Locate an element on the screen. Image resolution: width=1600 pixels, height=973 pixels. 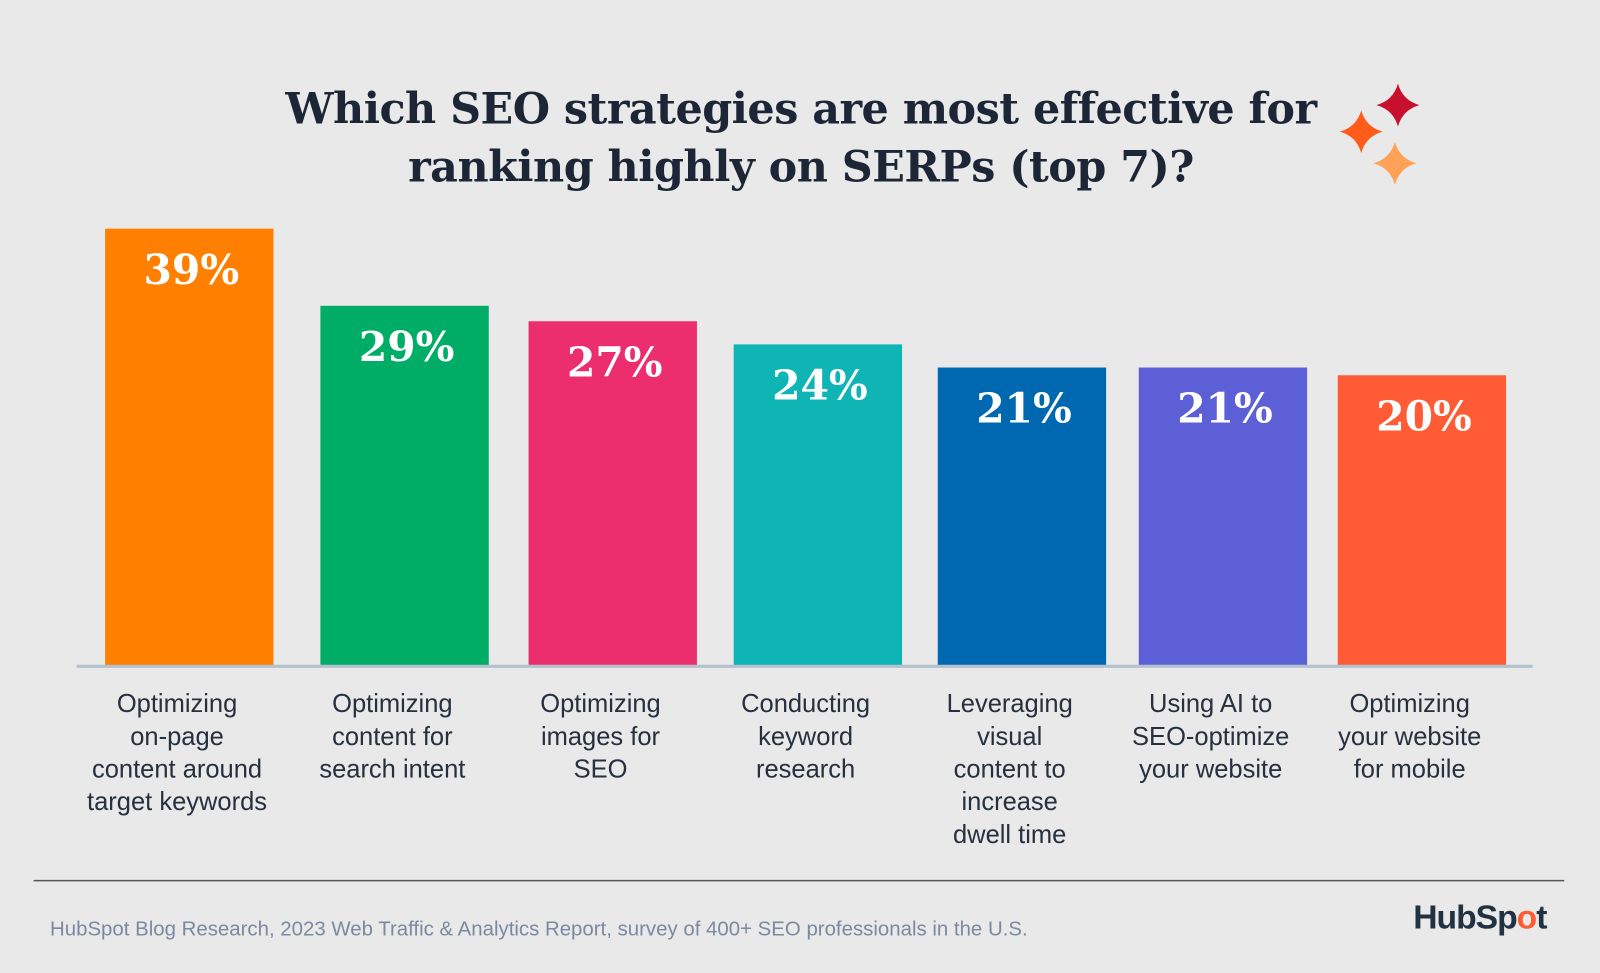
category-label-line: content for is located at coordinates (392, 737).